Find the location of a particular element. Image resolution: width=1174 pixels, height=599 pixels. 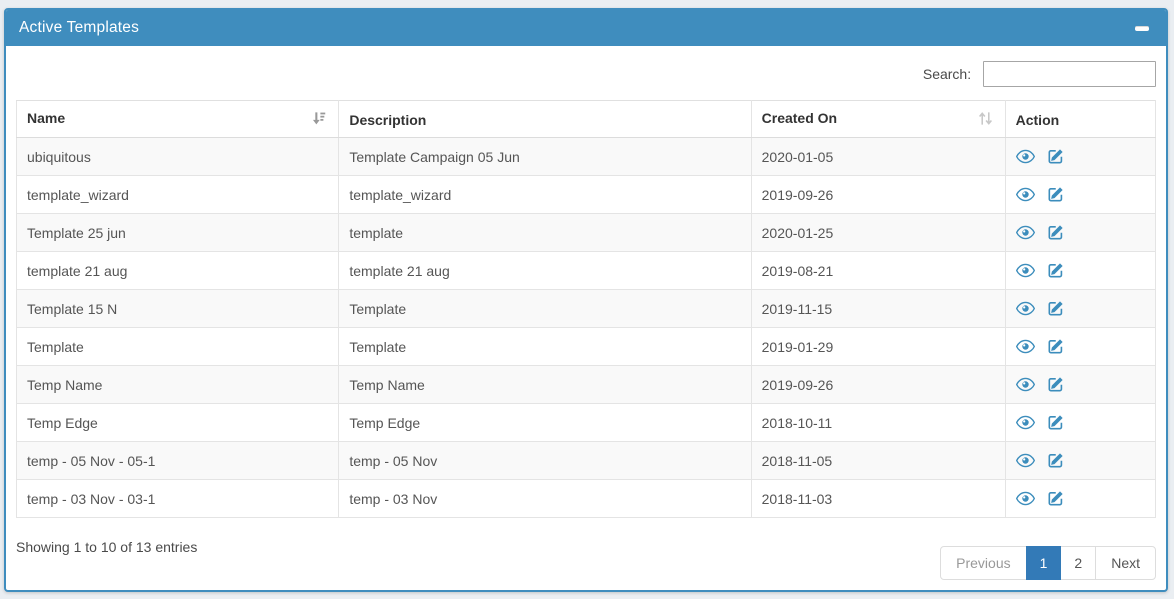

cell-description: template 21 aug is located at coordinates (545, 270).